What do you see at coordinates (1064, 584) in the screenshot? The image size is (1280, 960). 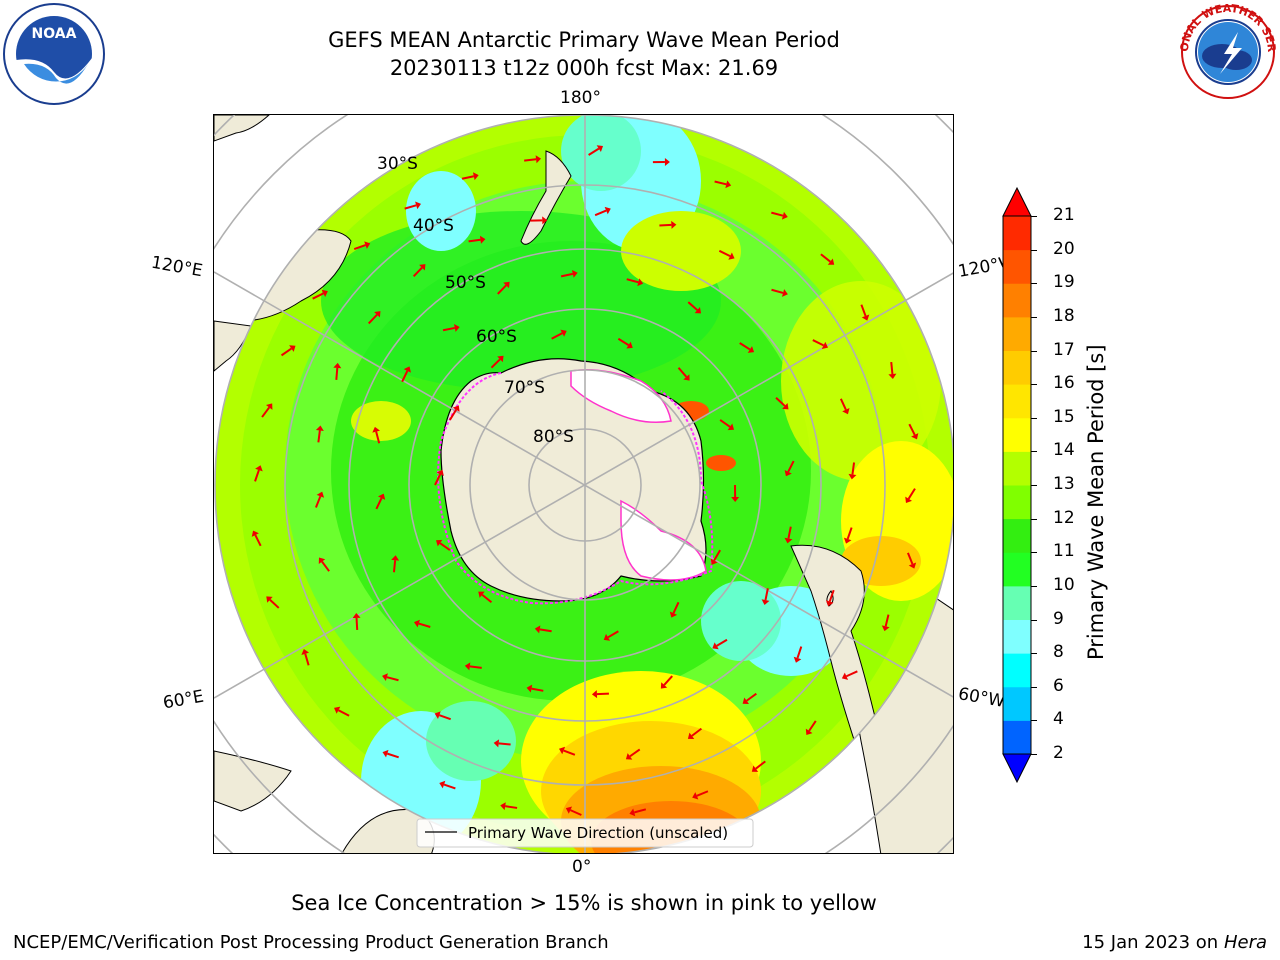 I see `colorbar-tick-label: 10` at bounding box center [1064, 584].